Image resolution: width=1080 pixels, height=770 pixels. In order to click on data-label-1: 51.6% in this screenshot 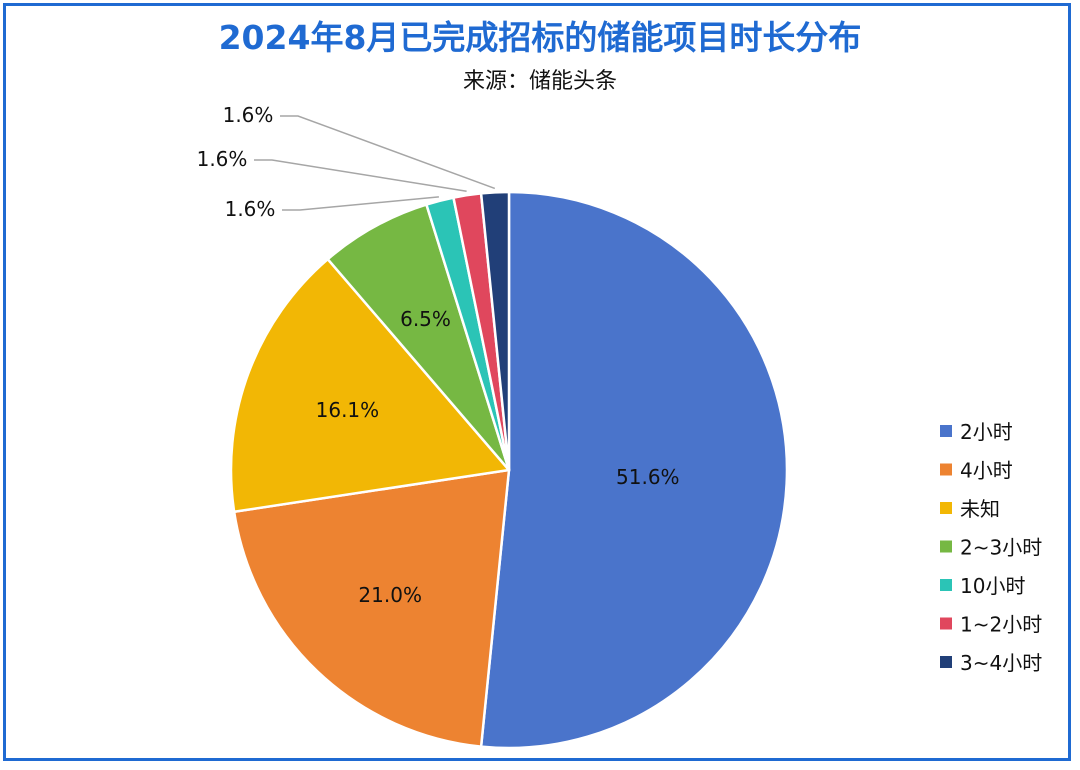, I will do `click(648, 477)`.